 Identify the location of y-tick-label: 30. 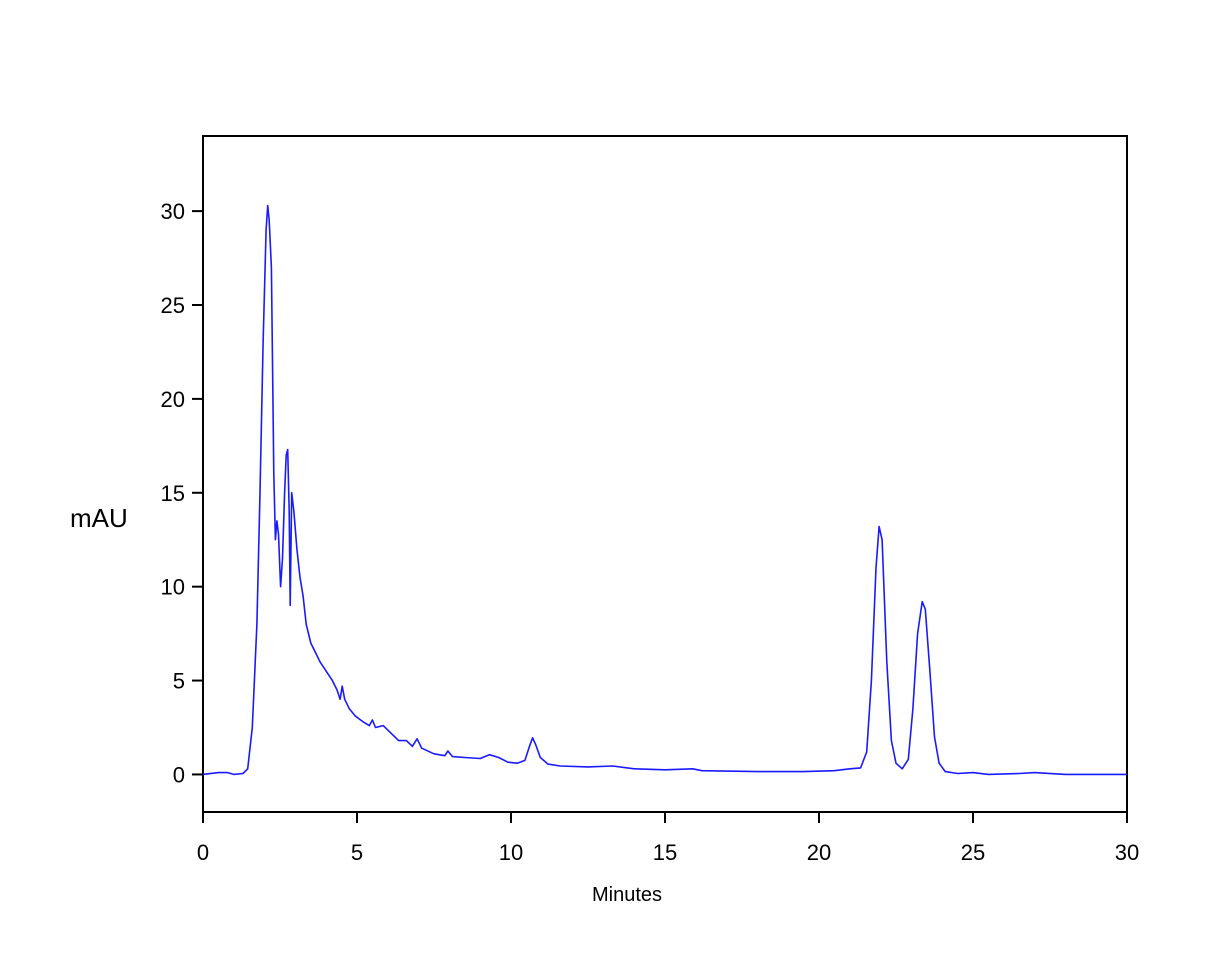
(173, 211).